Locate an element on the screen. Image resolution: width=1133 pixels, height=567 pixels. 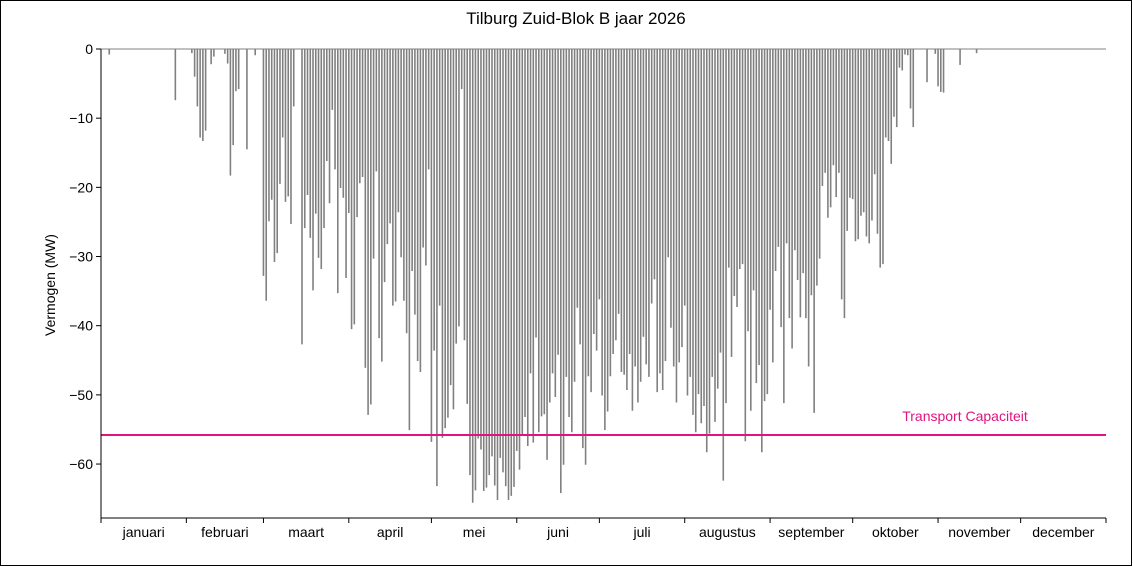
y-tick-label: −20 is located at coordinates (81, 187).